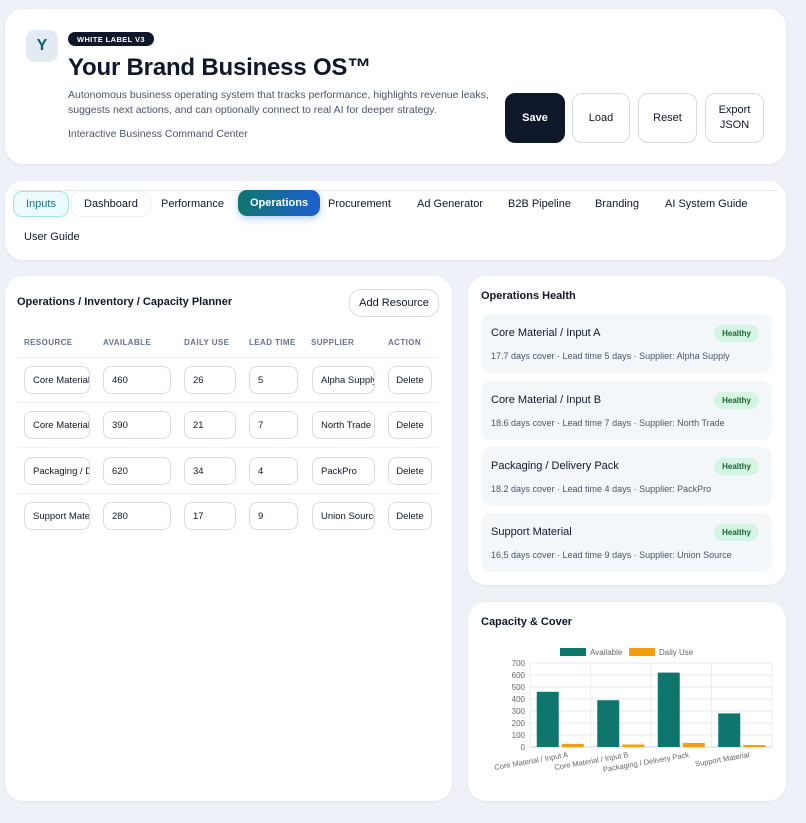 Image resolution: width=806 pixels, height=823 pixels. What do you see at coordinates (127, 342) in the screenshot?
I see `column-header-available: AVAILABLE` at bounding box center [127, 342].